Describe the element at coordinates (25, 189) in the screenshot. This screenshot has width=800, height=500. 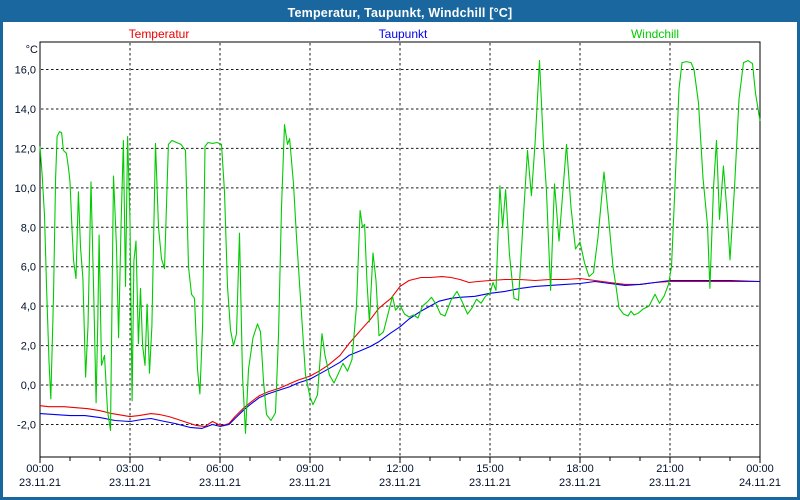
I see `y-tick-label: 10,0` at that location.